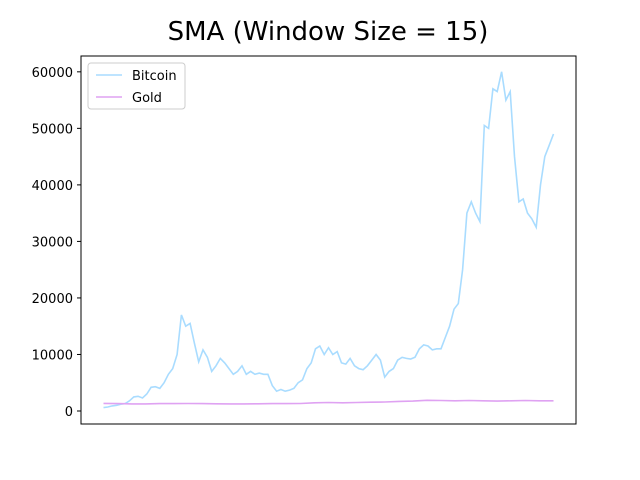 The image size is (640, 480). Describe the element at coordinates (328, 32) in the screenshot. I see `chart-title: SMA (Window Size = 15)` at that location.